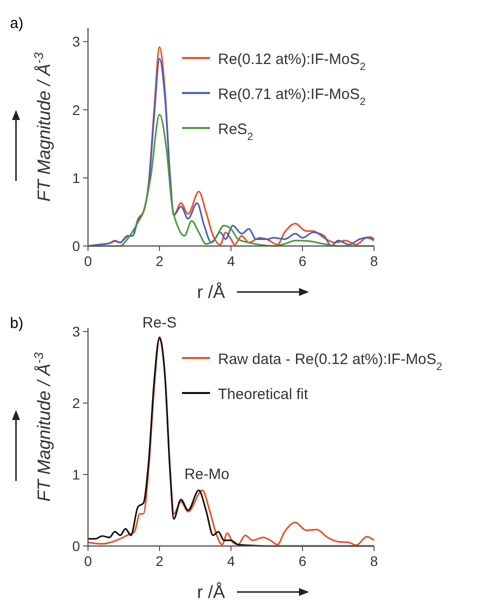 This screenshot has width=501, height=605. What do you see at coordinates (159, 323) in the screenshot?
I see `annotation: Re-S` at bounding box center [159, 323].